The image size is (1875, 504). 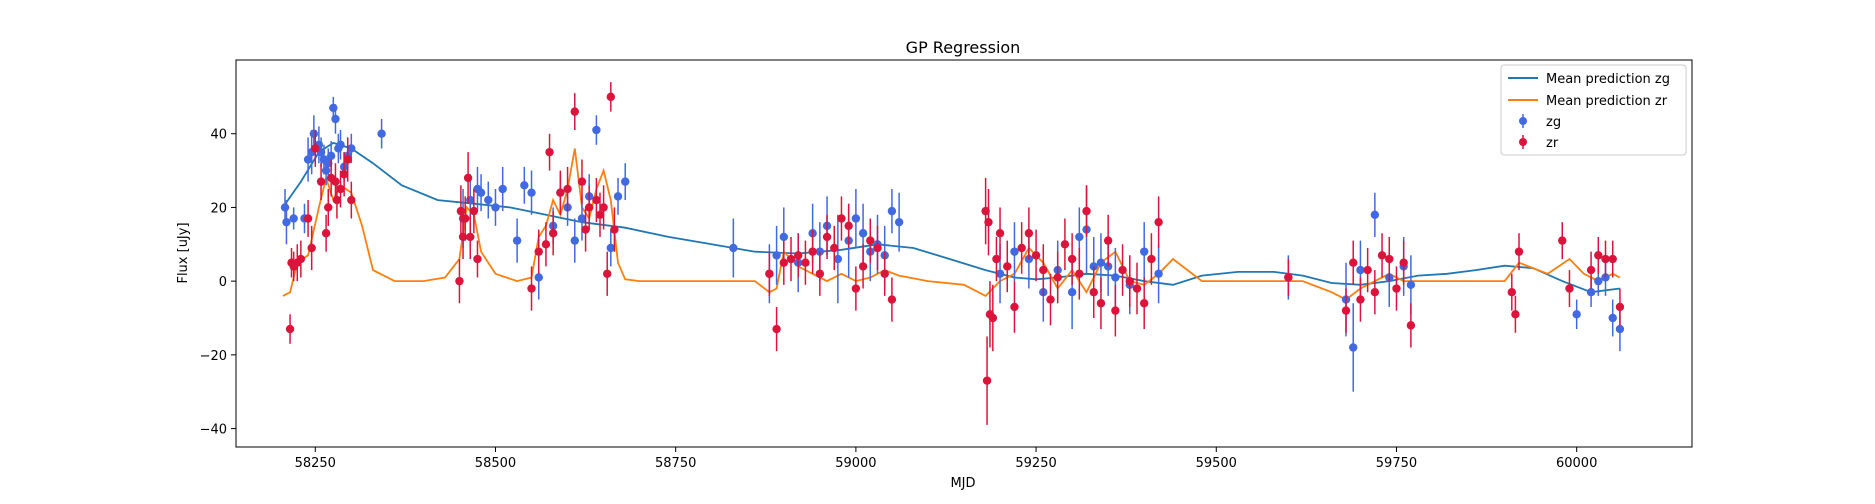 What do you see at coordinates (1608, 79) in the screenshot?
I see `legend-zg-line-label: Mean prediction zg` at bounding box center [1608, 79].